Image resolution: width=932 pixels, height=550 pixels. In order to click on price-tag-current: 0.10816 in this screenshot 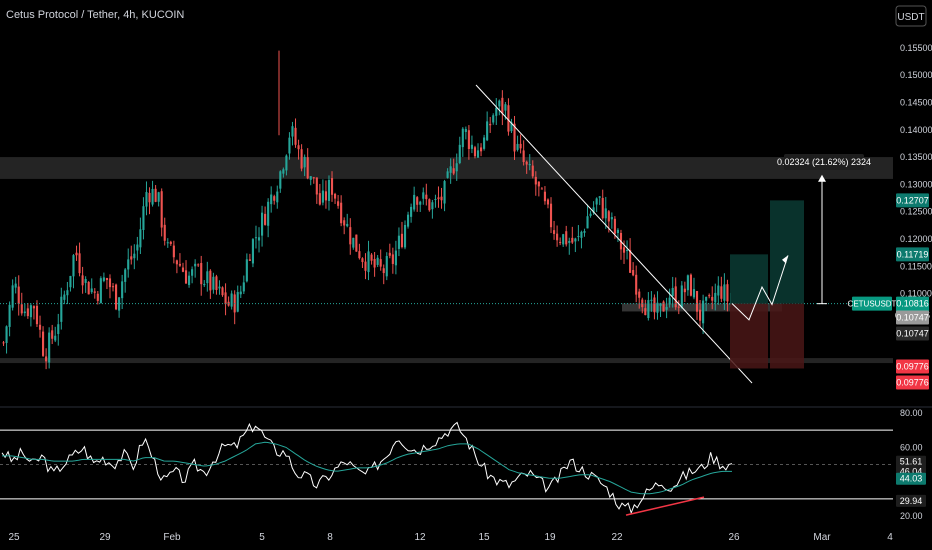, I will do `click(912, 304)`.